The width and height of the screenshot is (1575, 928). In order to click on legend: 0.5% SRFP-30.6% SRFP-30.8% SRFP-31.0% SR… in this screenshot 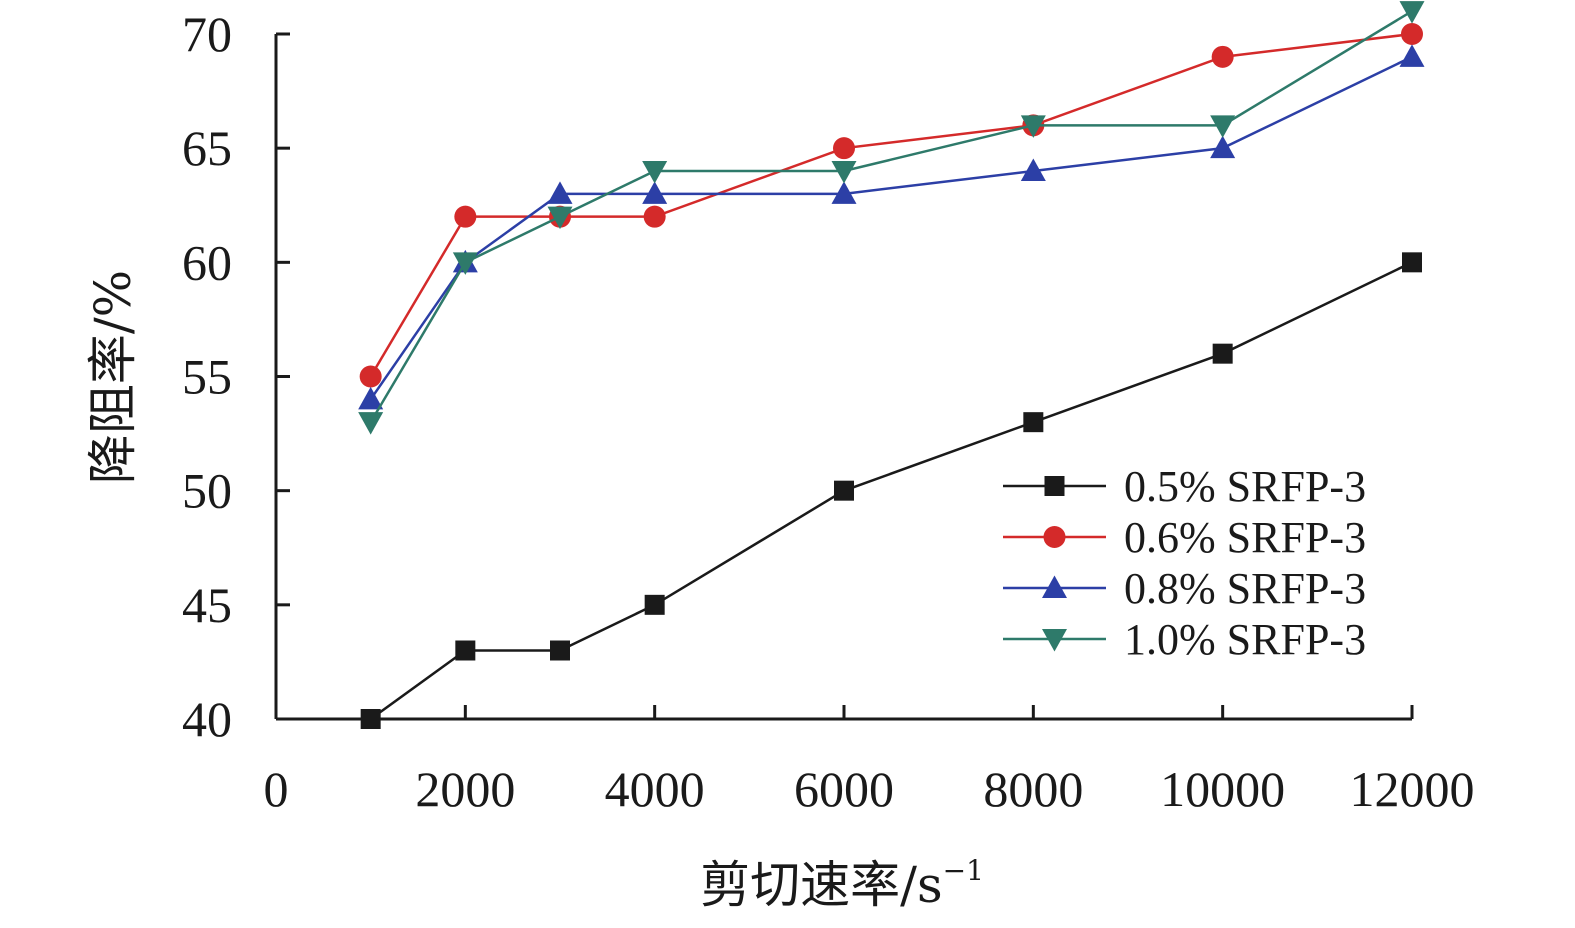, I will do `click(1184, 563)`.